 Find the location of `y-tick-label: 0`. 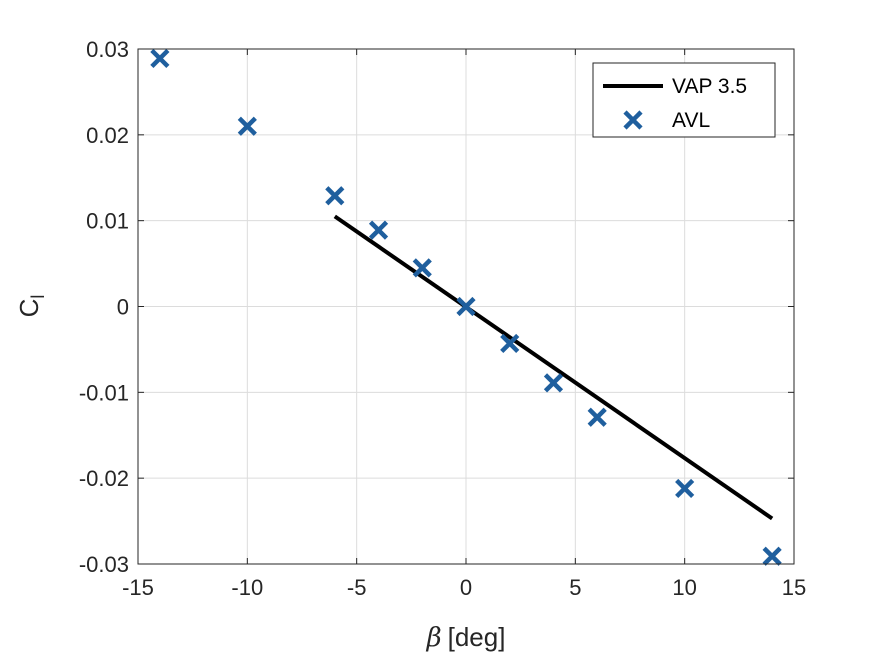

y-tick-label: 0 is located at coordinates (123, 307).